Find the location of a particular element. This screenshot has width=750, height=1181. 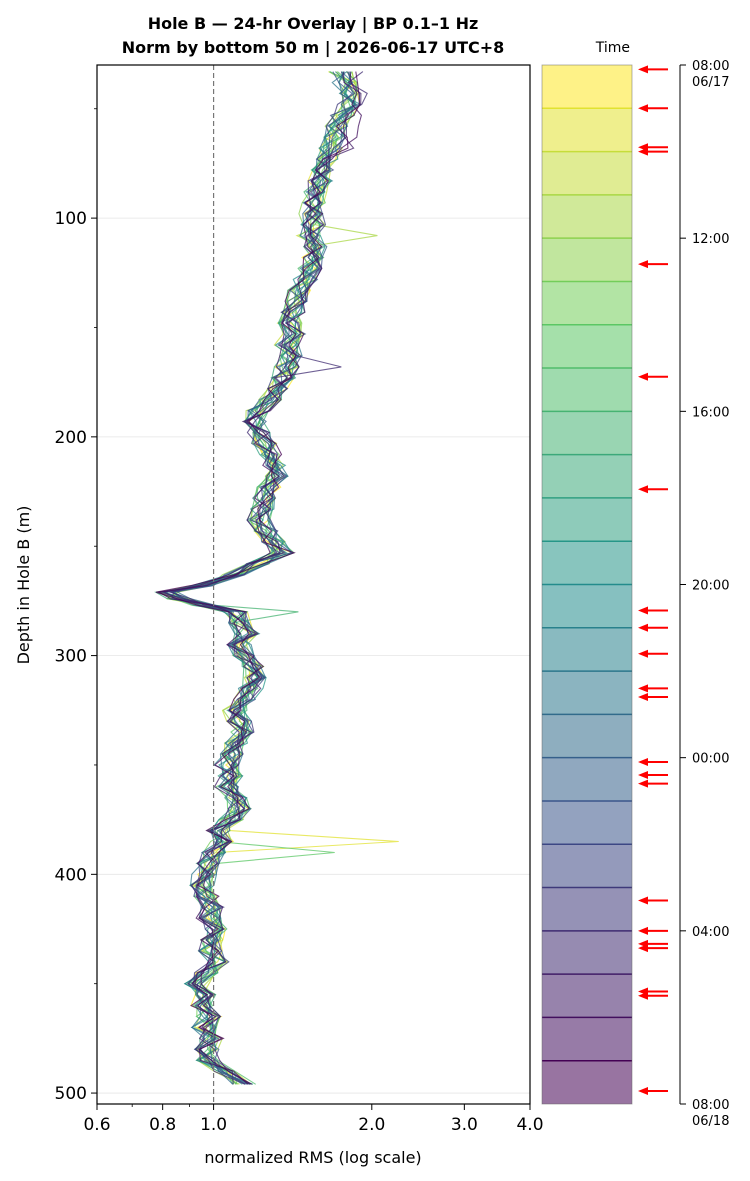

chart-title-line2: Norm by bottom 50 m | 2026-06-17 UTC+8 is located at coordinates (313, 48).